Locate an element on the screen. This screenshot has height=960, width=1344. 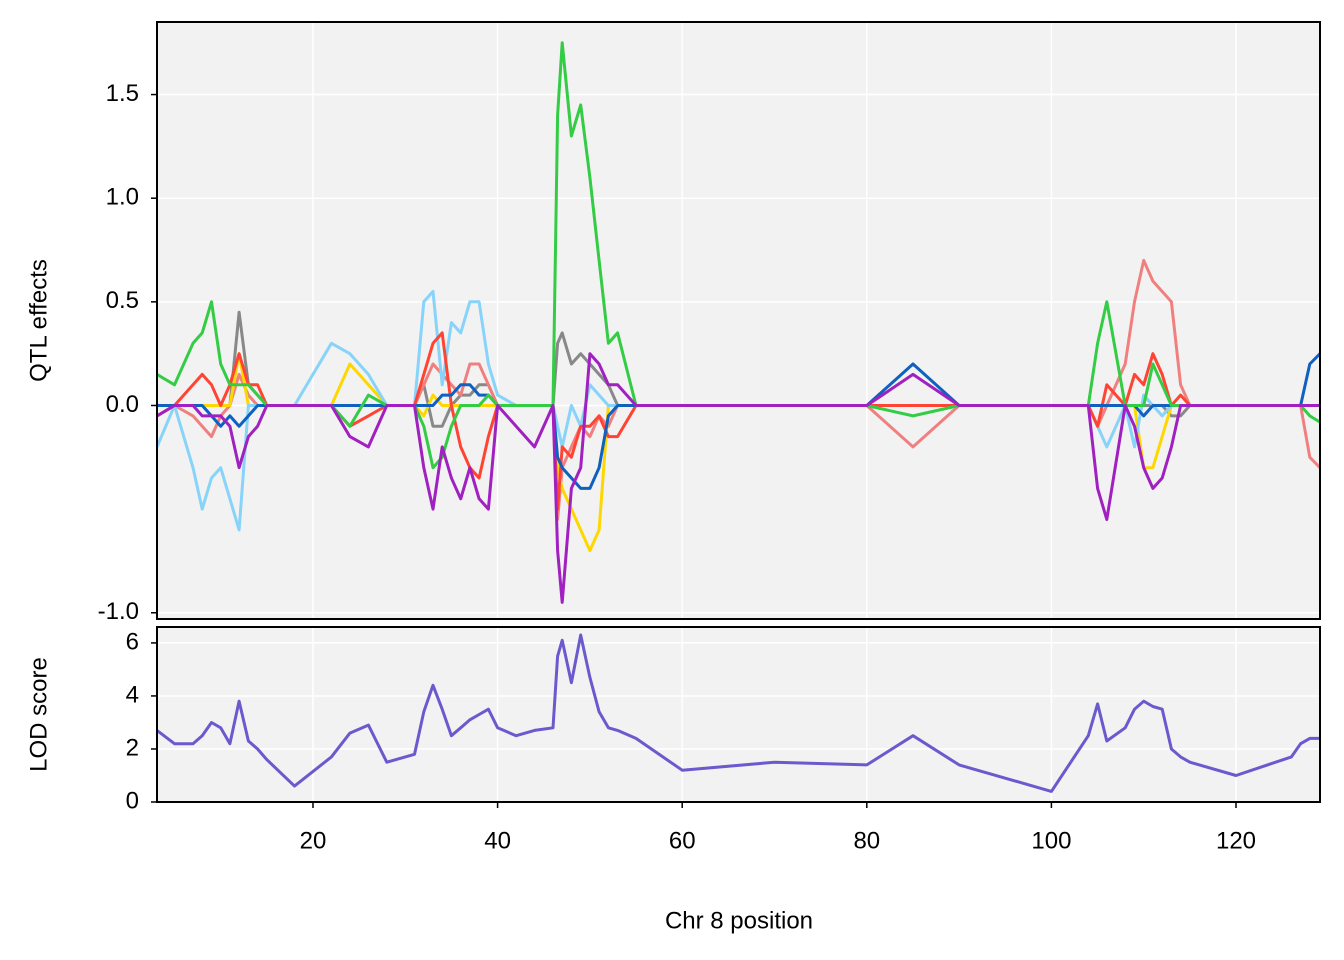
x-tick-label: 100 is located at coordinates (1051, 840).